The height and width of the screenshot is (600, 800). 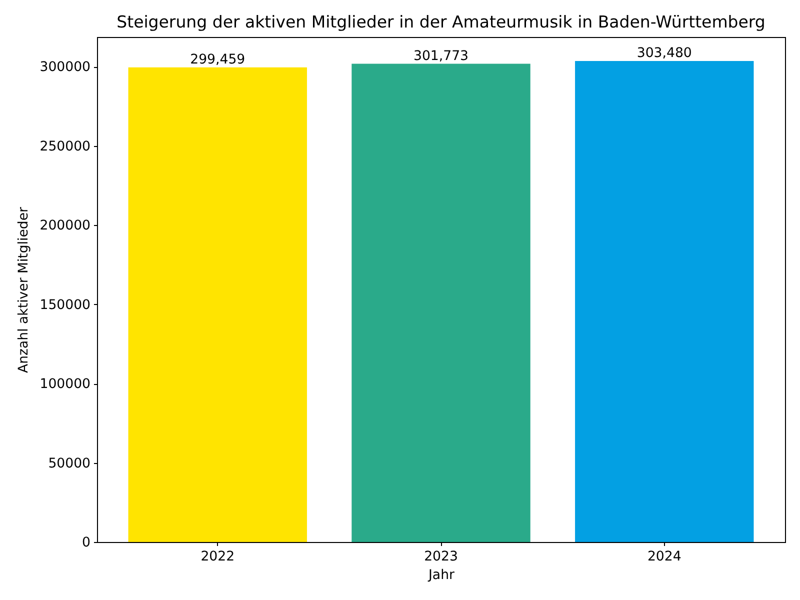 I want to click on y-tick-label: 250000, so click(x=65, y=146).